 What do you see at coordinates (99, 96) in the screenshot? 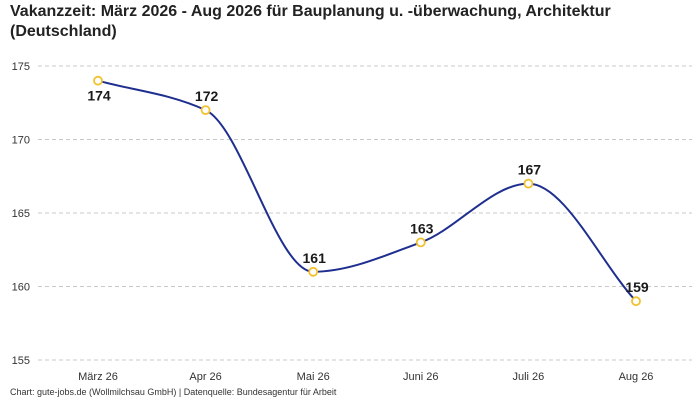
I see `data-label: 174` at bounding box center [99, 96].